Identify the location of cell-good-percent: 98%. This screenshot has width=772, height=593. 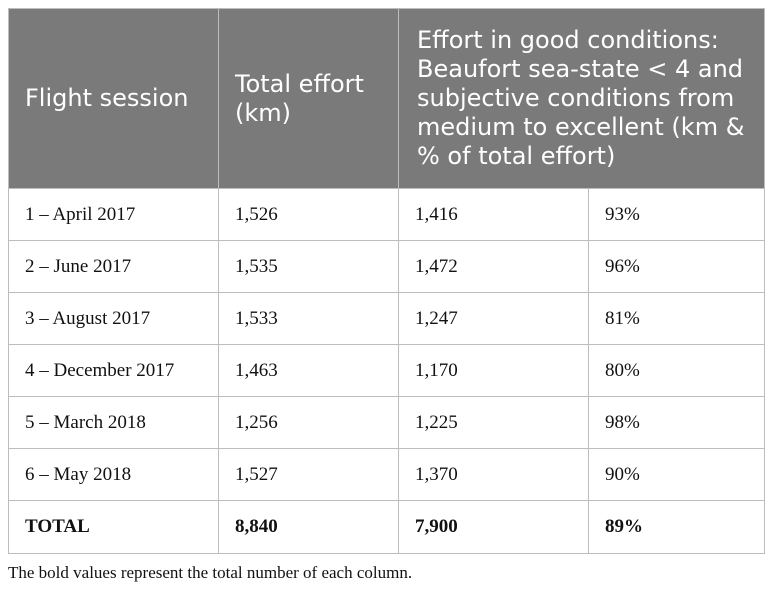
(676, 422).